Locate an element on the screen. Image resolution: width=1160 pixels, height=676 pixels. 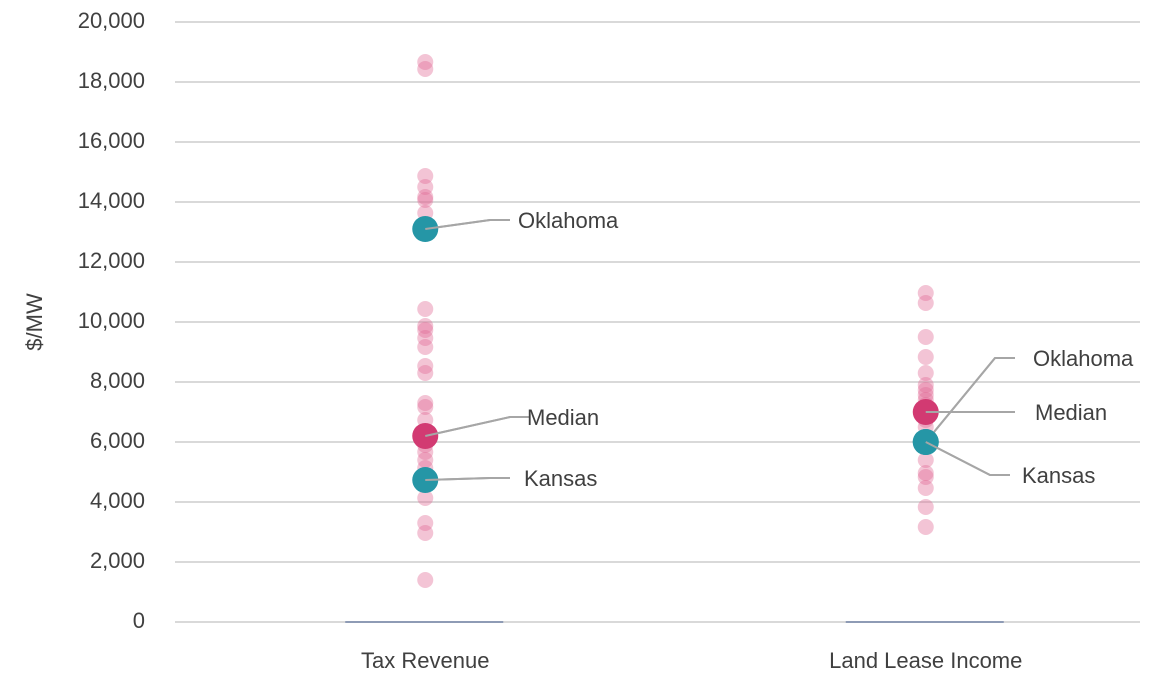
y-tick-label: 0 is located at coordinates (139, 620).